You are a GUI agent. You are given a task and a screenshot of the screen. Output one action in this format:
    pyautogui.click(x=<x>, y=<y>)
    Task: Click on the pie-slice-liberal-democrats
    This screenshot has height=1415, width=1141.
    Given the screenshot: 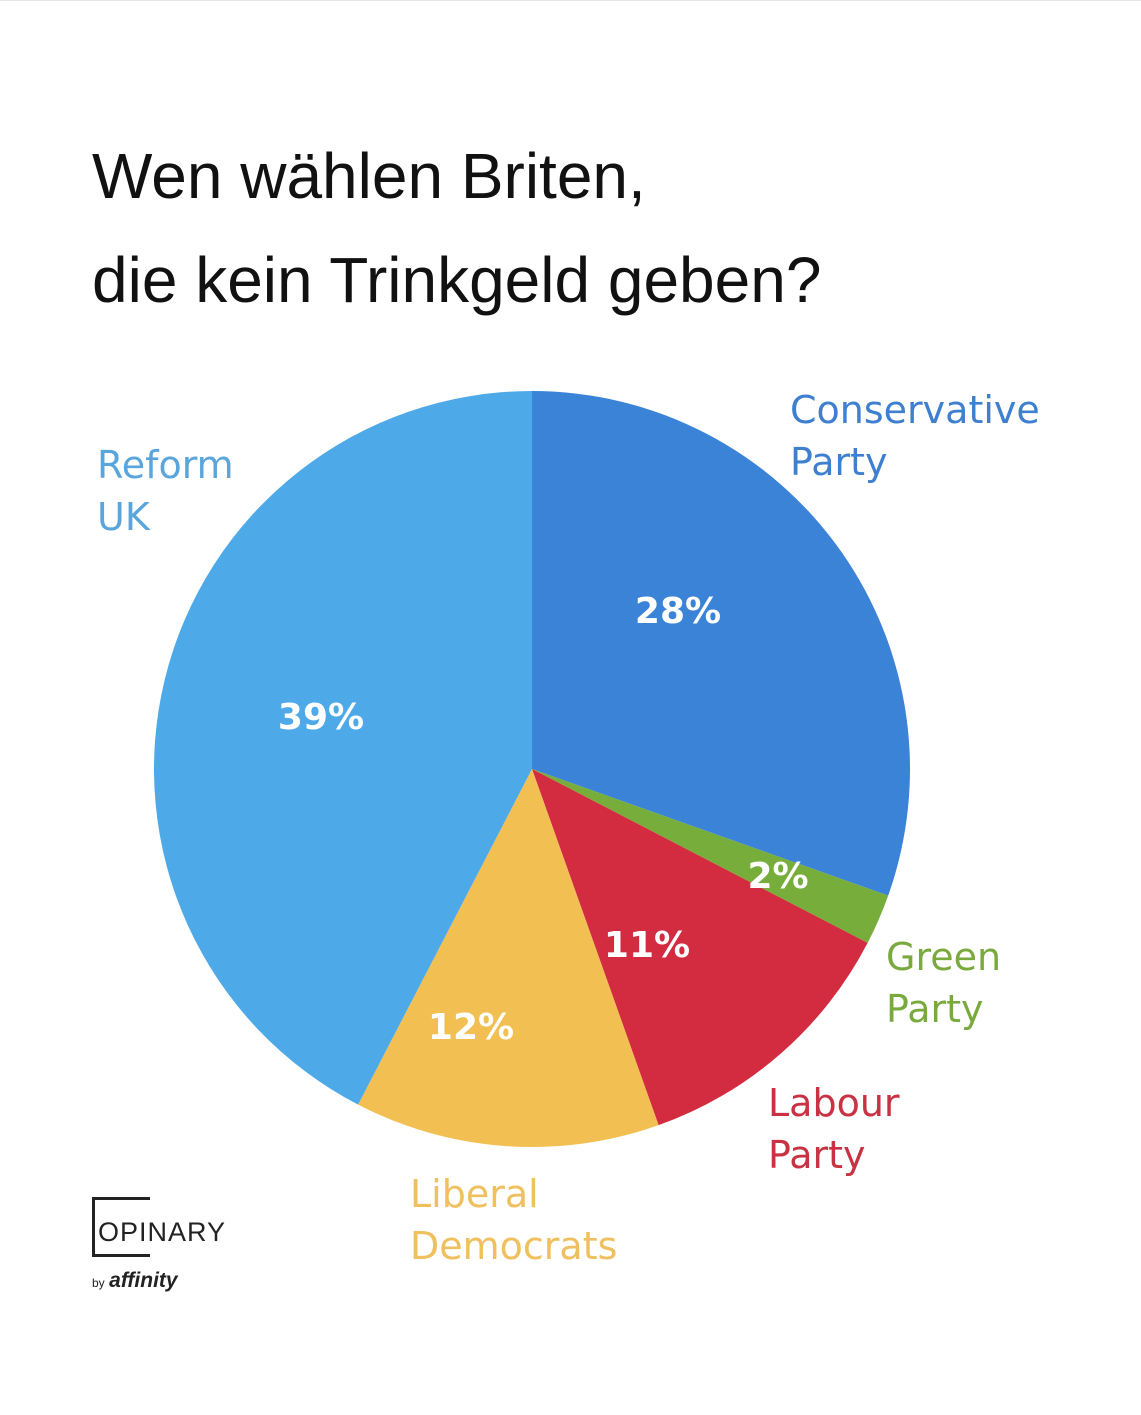 What is the action you would take?
    pyautogui.click(x=508, y=958)
    